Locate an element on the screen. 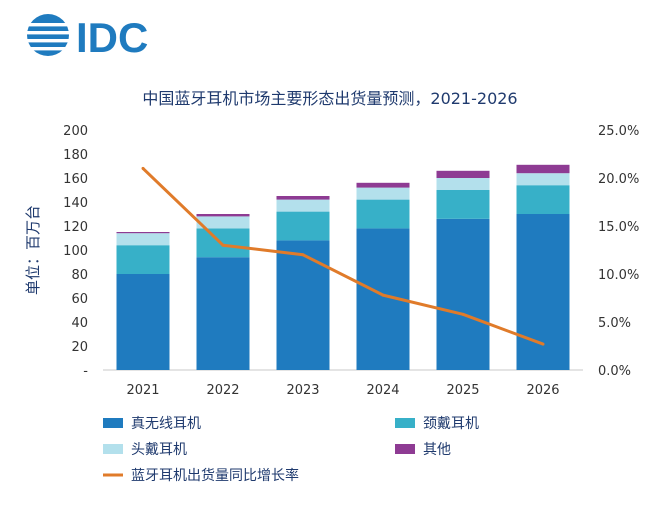 The width and height of the screenshot is (666, 509). chart-title: 中国蓝牙耳机市场主要形态出货量预测，2021-2026 is located at coordinates (329, 98).